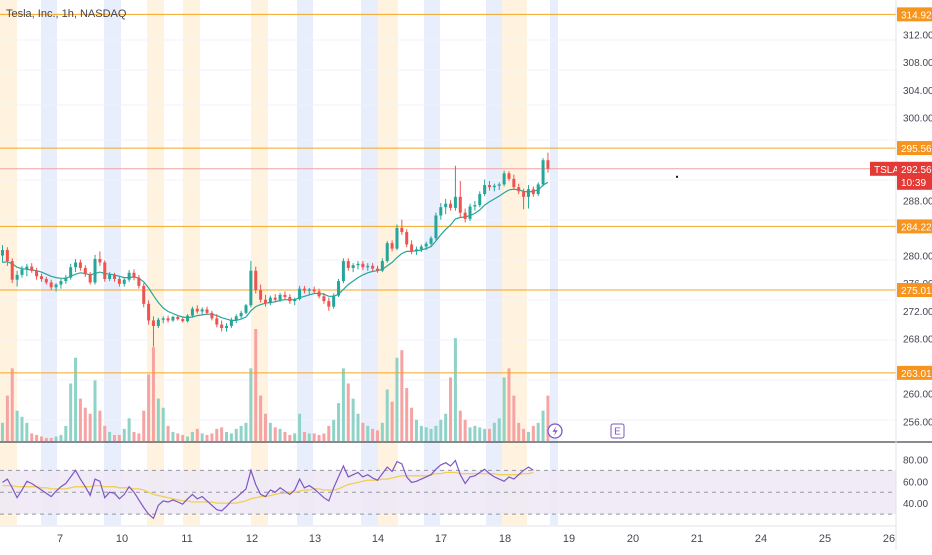 This screenshot has height=555, width=932. Describe the element at coordinates (66, 14) in the screenshot. I see `symbol-title: Tesla, Inc., 1h, NASDAQ` at that location.